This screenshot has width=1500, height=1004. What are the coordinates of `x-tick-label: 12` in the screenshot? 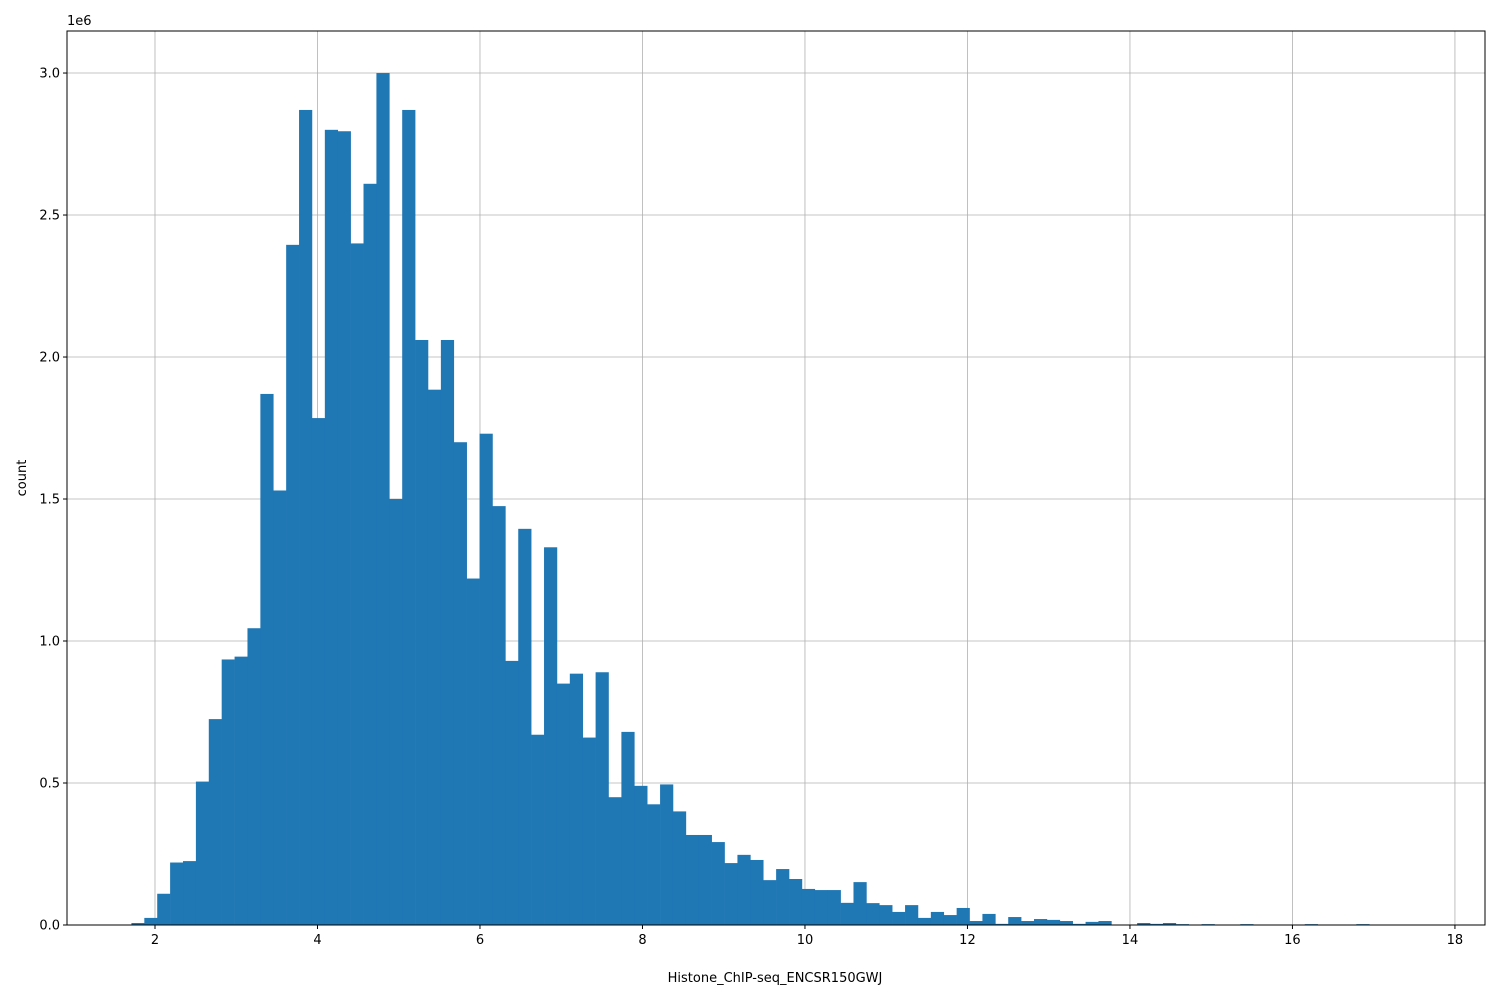 It's located at (967, 940).